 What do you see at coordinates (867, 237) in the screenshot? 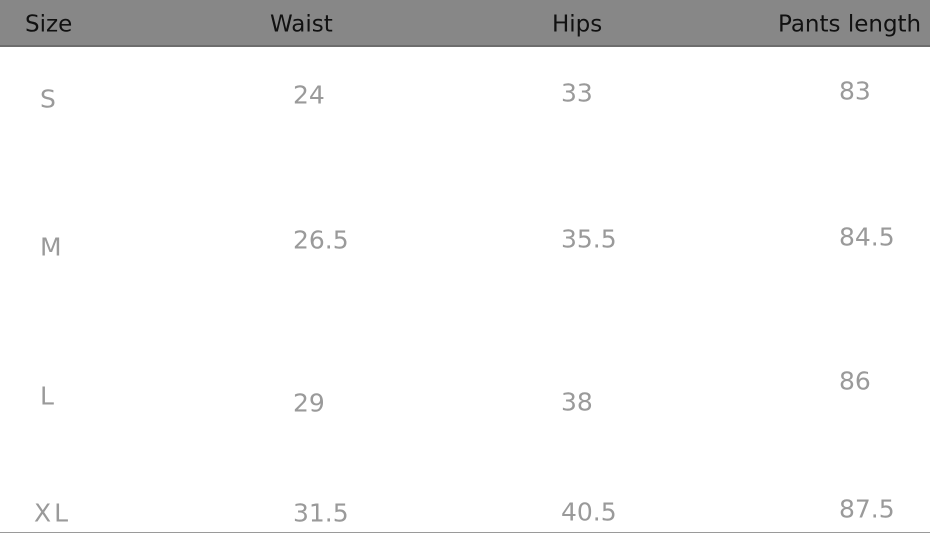
I see `measure-cell: 84.5` at bounding box center [867, 237].